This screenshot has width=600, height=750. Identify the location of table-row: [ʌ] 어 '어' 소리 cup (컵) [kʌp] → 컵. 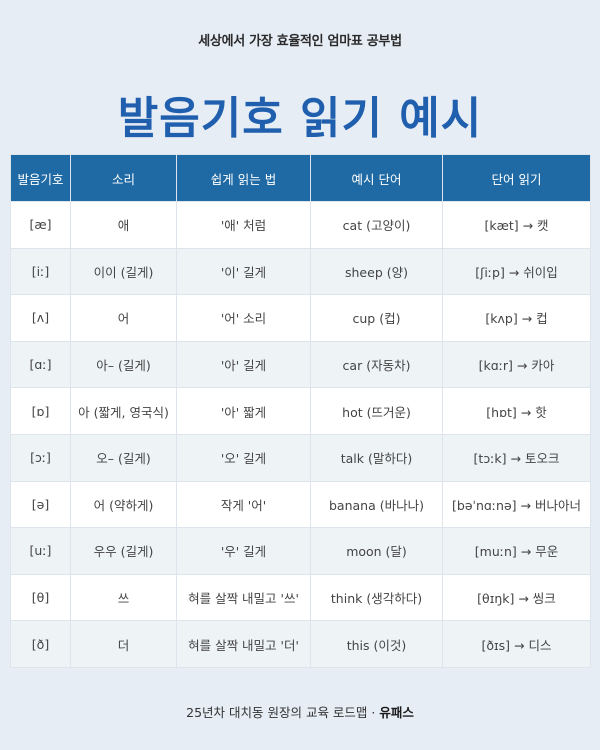
(300, 318).